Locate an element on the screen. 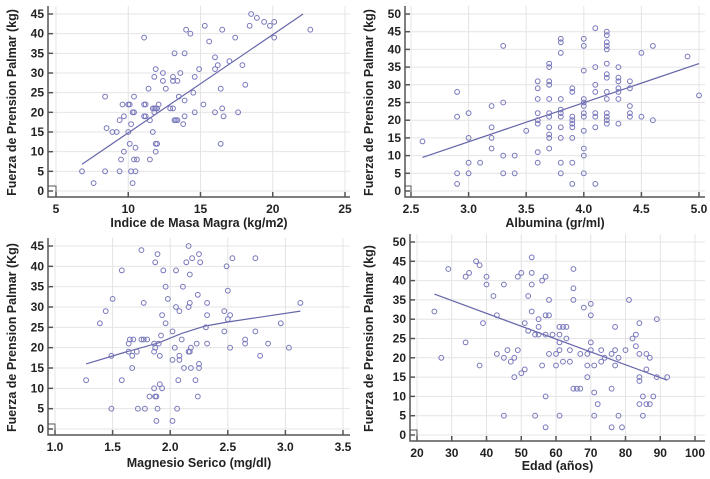  y-tick-label: 20 is located at coordinates (38, 112).